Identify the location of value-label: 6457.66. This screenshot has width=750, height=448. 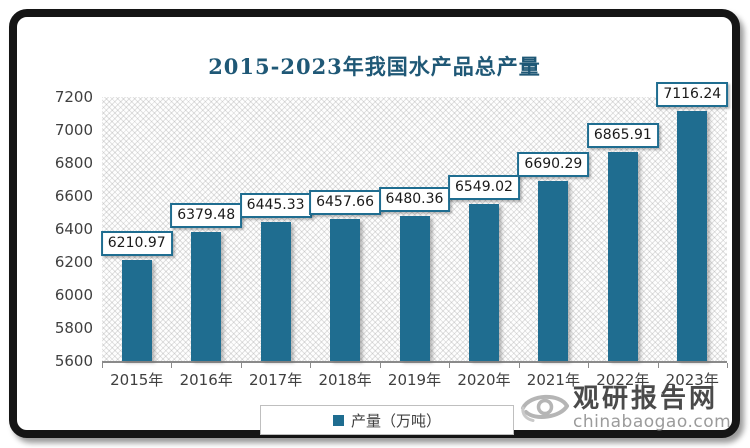
(345, 203).